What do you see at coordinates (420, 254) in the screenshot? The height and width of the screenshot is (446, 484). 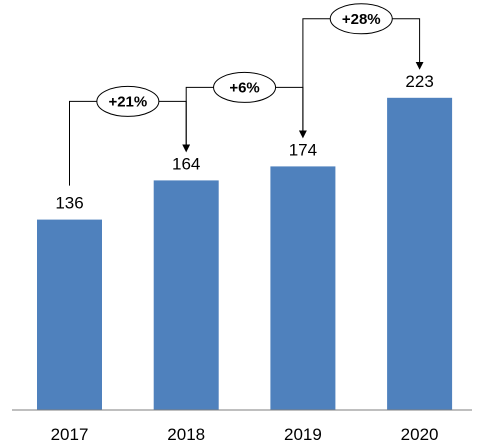 I see `bar-2020` at bounding box center [420, 254].